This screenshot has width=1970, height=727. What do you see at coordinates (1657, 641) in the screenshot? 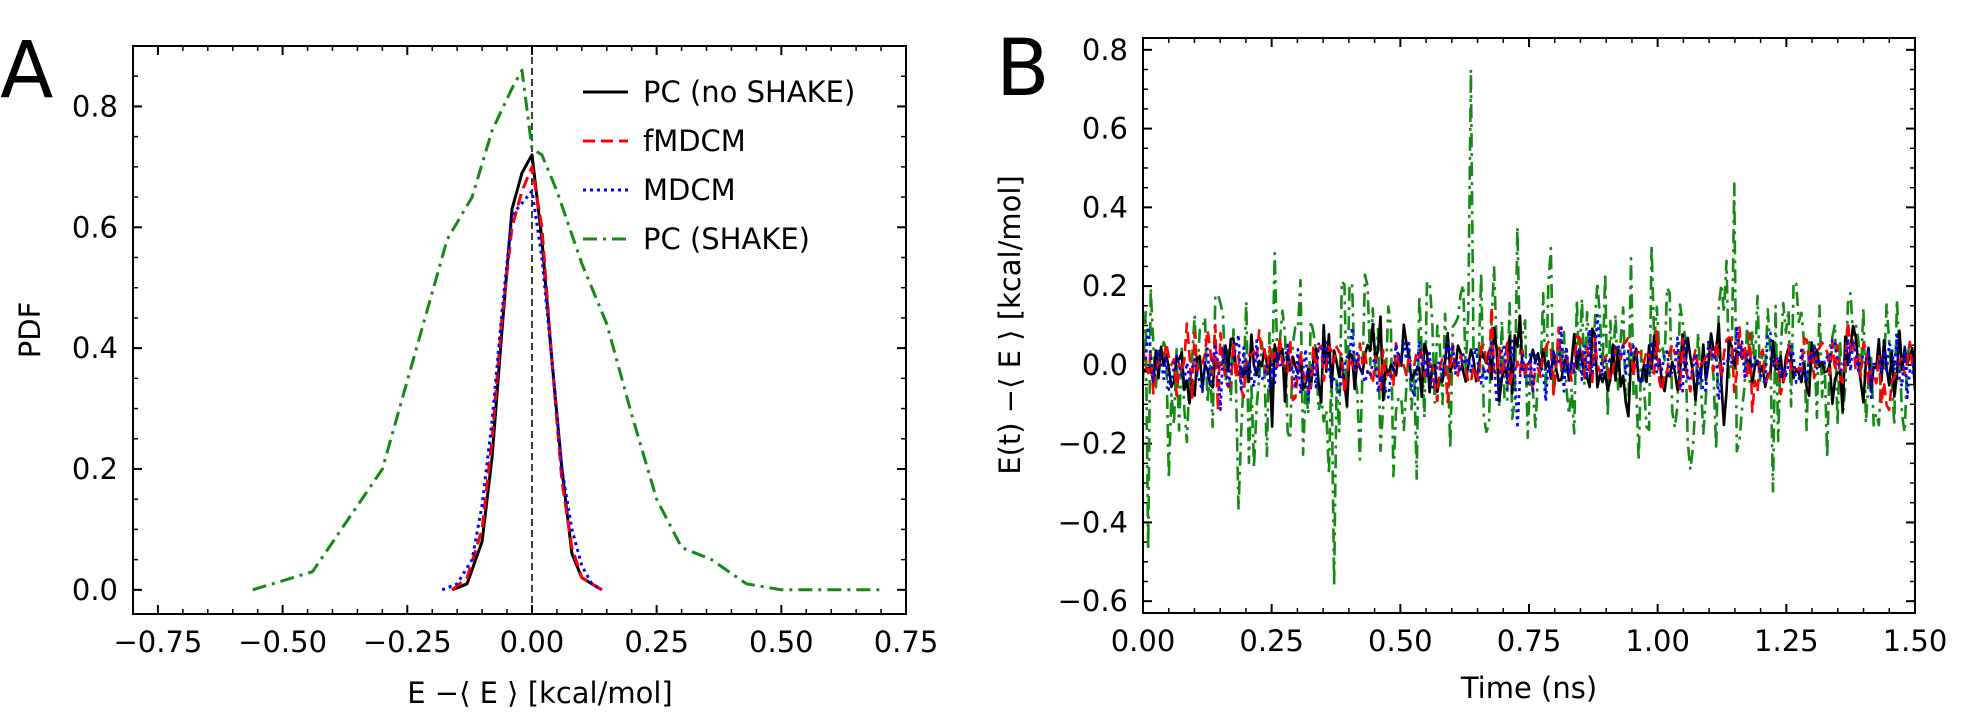
I see `panel-b-x-tick-label: 1.00` at bounding box center [1657, 641].